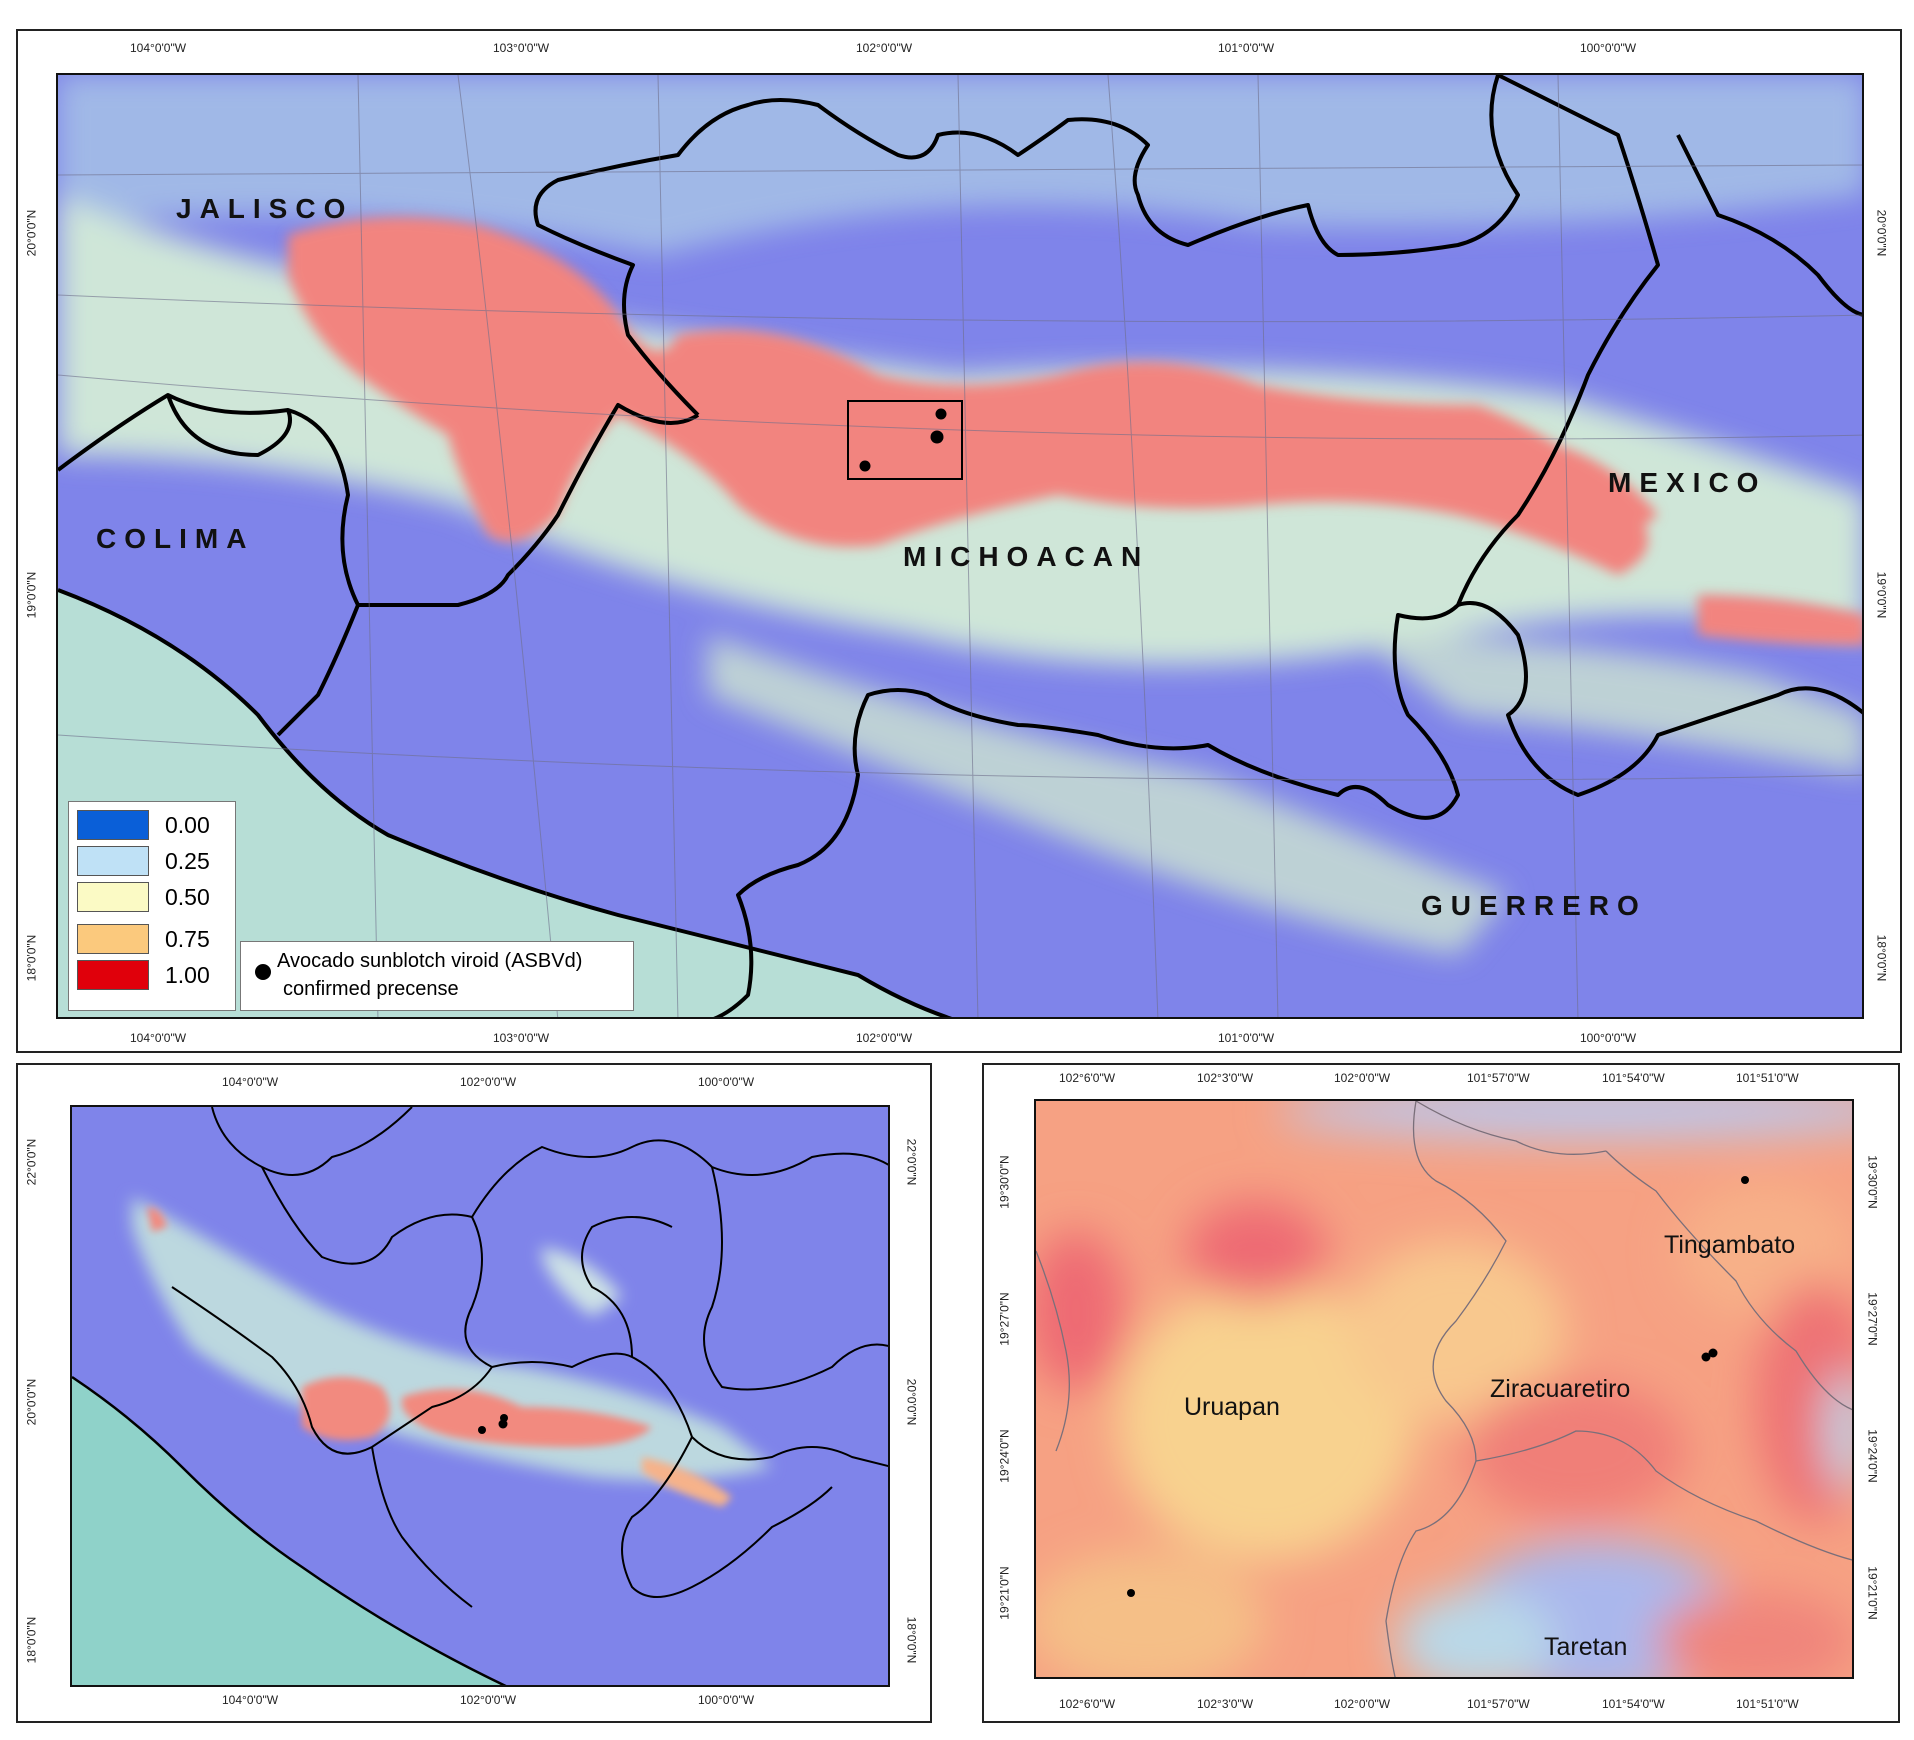 The height and width of the screenshot is (1740, 1914). I want to click on overview-lon-tick: 102°0'0"W, so click(488, 1082).